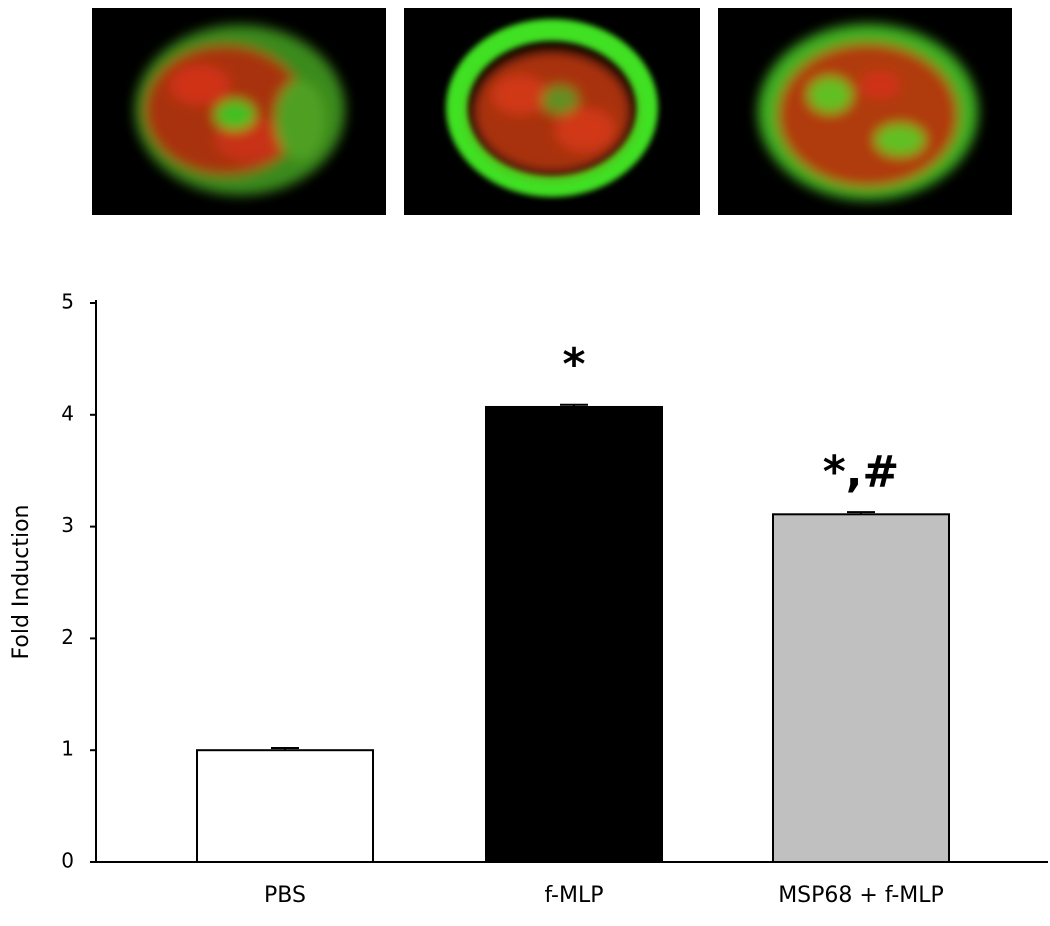 This screenshot has width=1050, height=926. I want to click on x-tick-label: f-MLP, so click(574, 895).